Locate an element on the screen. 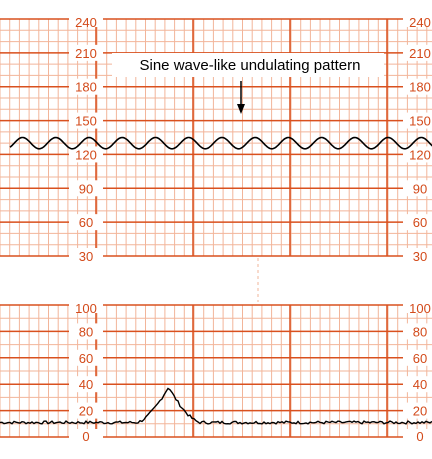 The height and width of the screenshot is (459, 432). fhr-trace is located at coordinates (220, 143).